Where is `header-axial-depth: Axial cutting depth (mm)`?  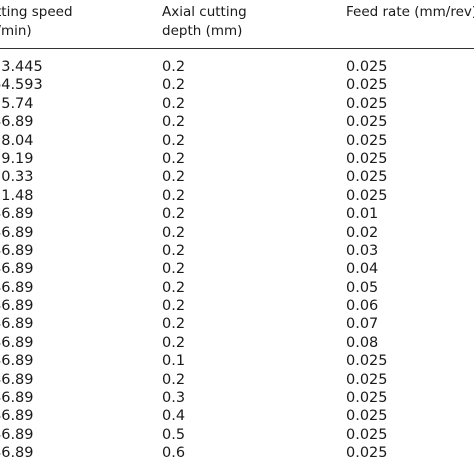 header-axial-depth: Axial cutting depth (mm) is located at coordinates (204, 22).